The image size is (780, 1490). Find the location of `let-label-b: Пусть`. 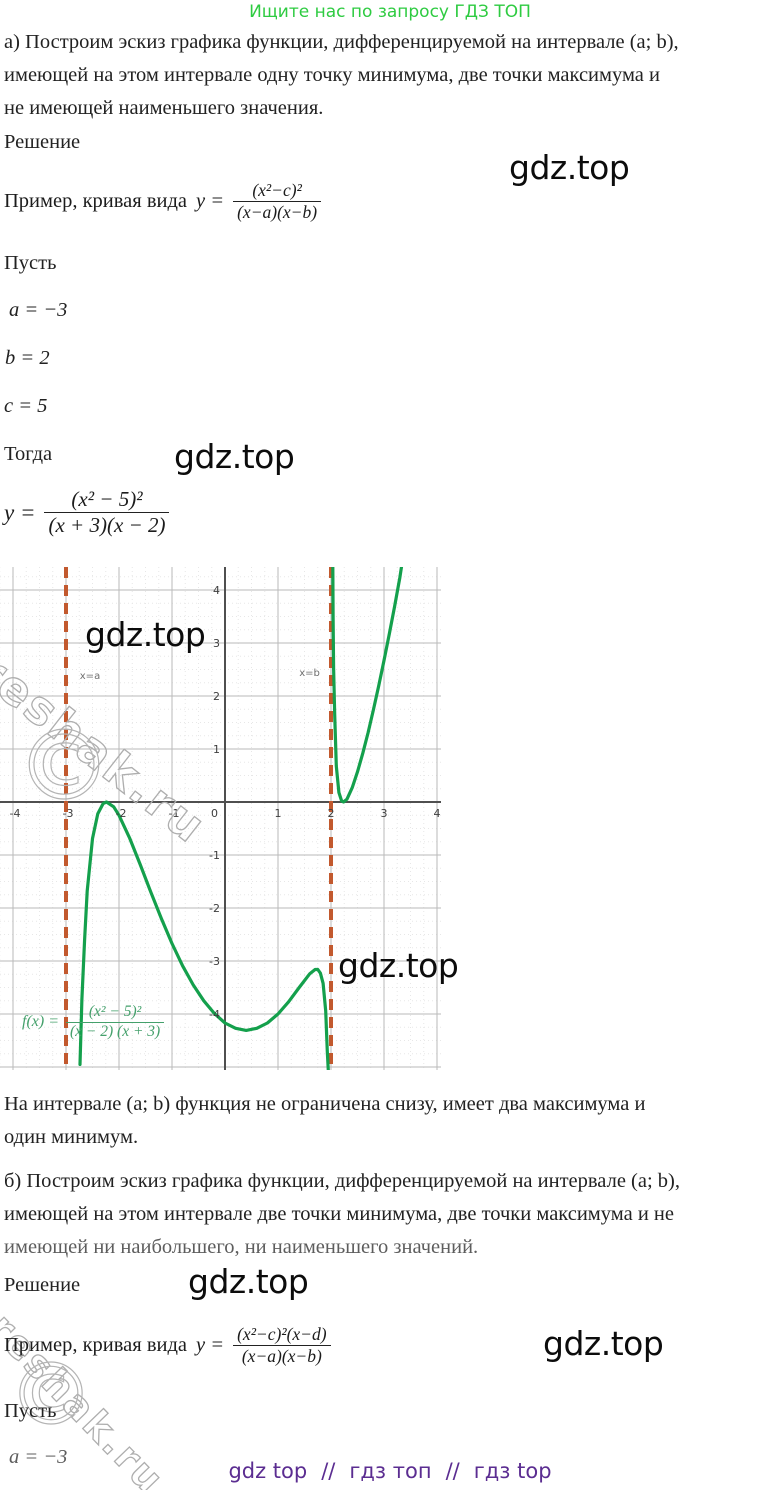

let-label-b: Пусть is located at coordinates (30, 1411).